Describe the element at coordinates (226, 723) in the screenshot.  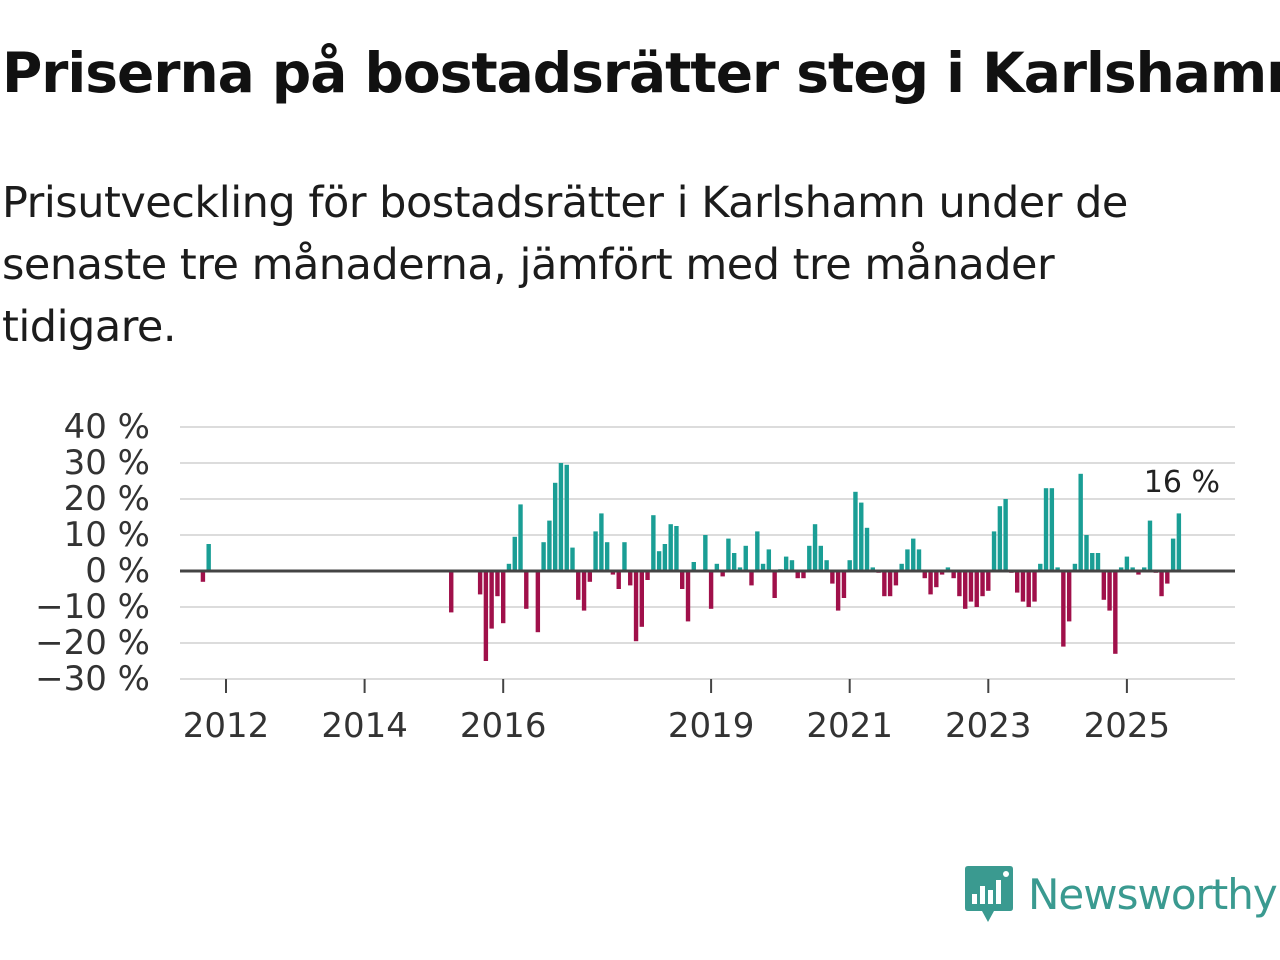
I see `x-tick-label: 2012` at that location.